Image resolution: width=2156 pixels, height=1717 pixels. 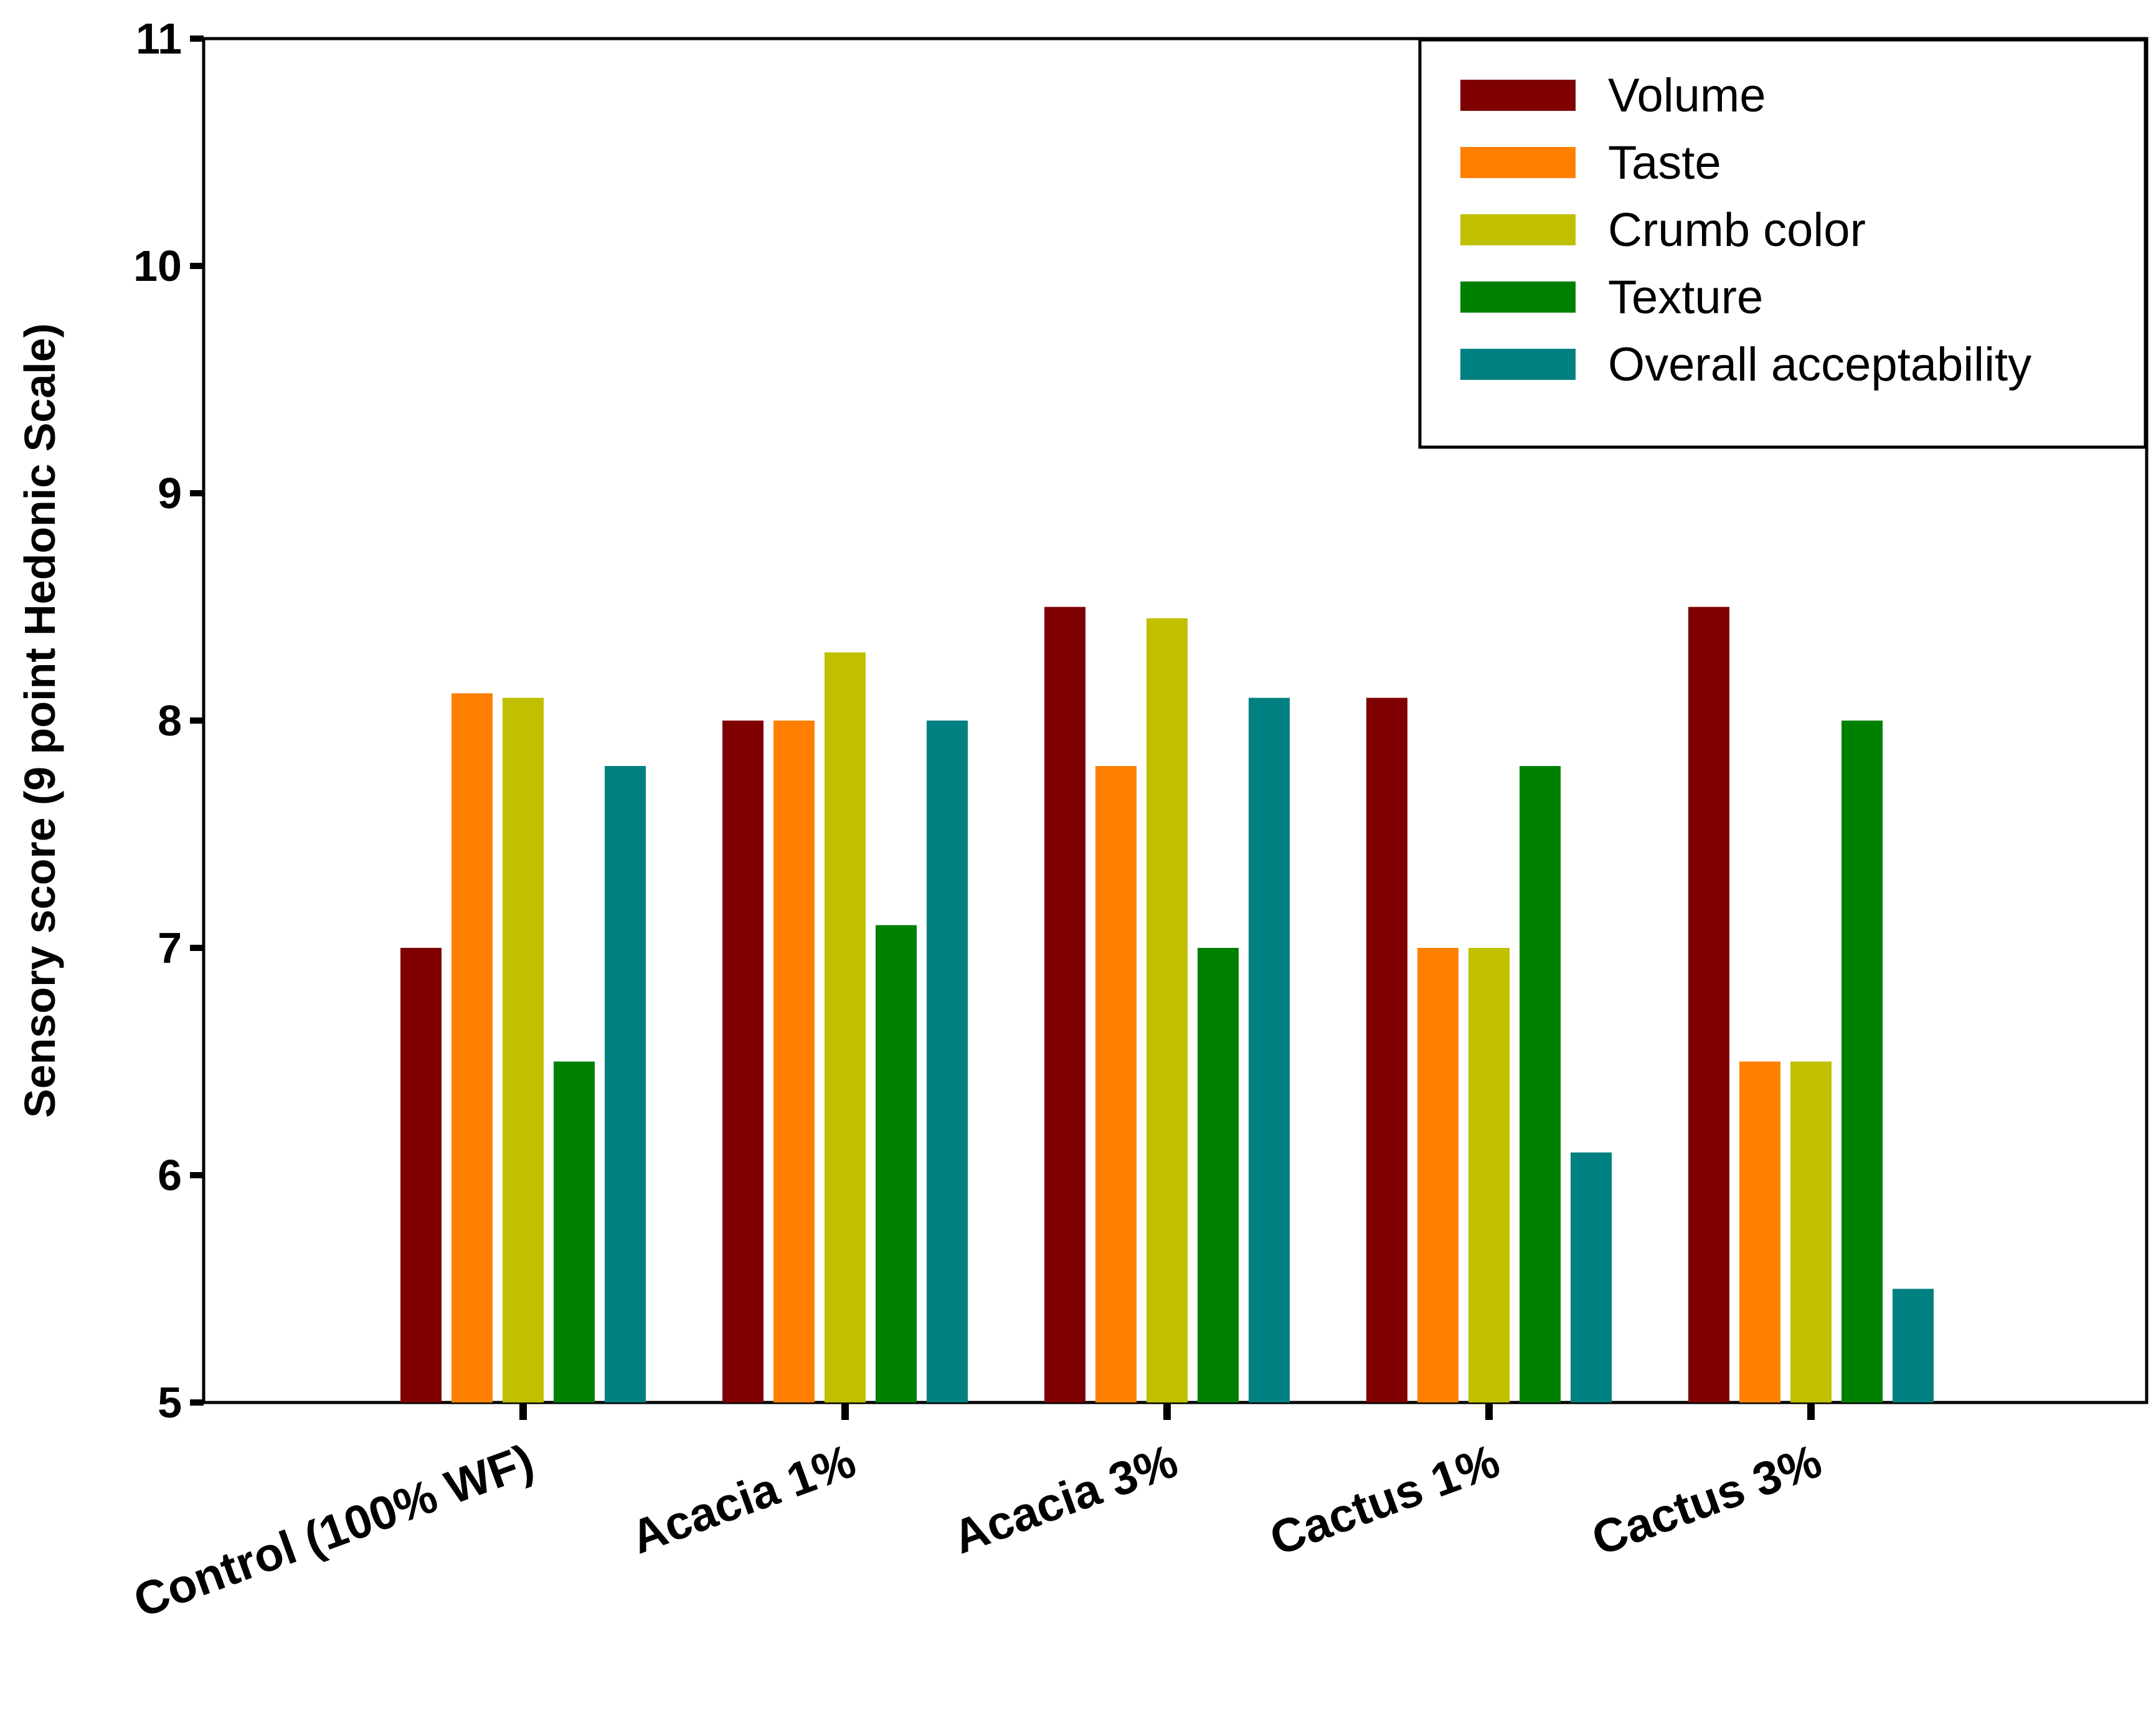 What do you see at coordinates (1664, 162) in the screenshot?
I see `legend-label: Taste` at bounding box center [1664, 162].